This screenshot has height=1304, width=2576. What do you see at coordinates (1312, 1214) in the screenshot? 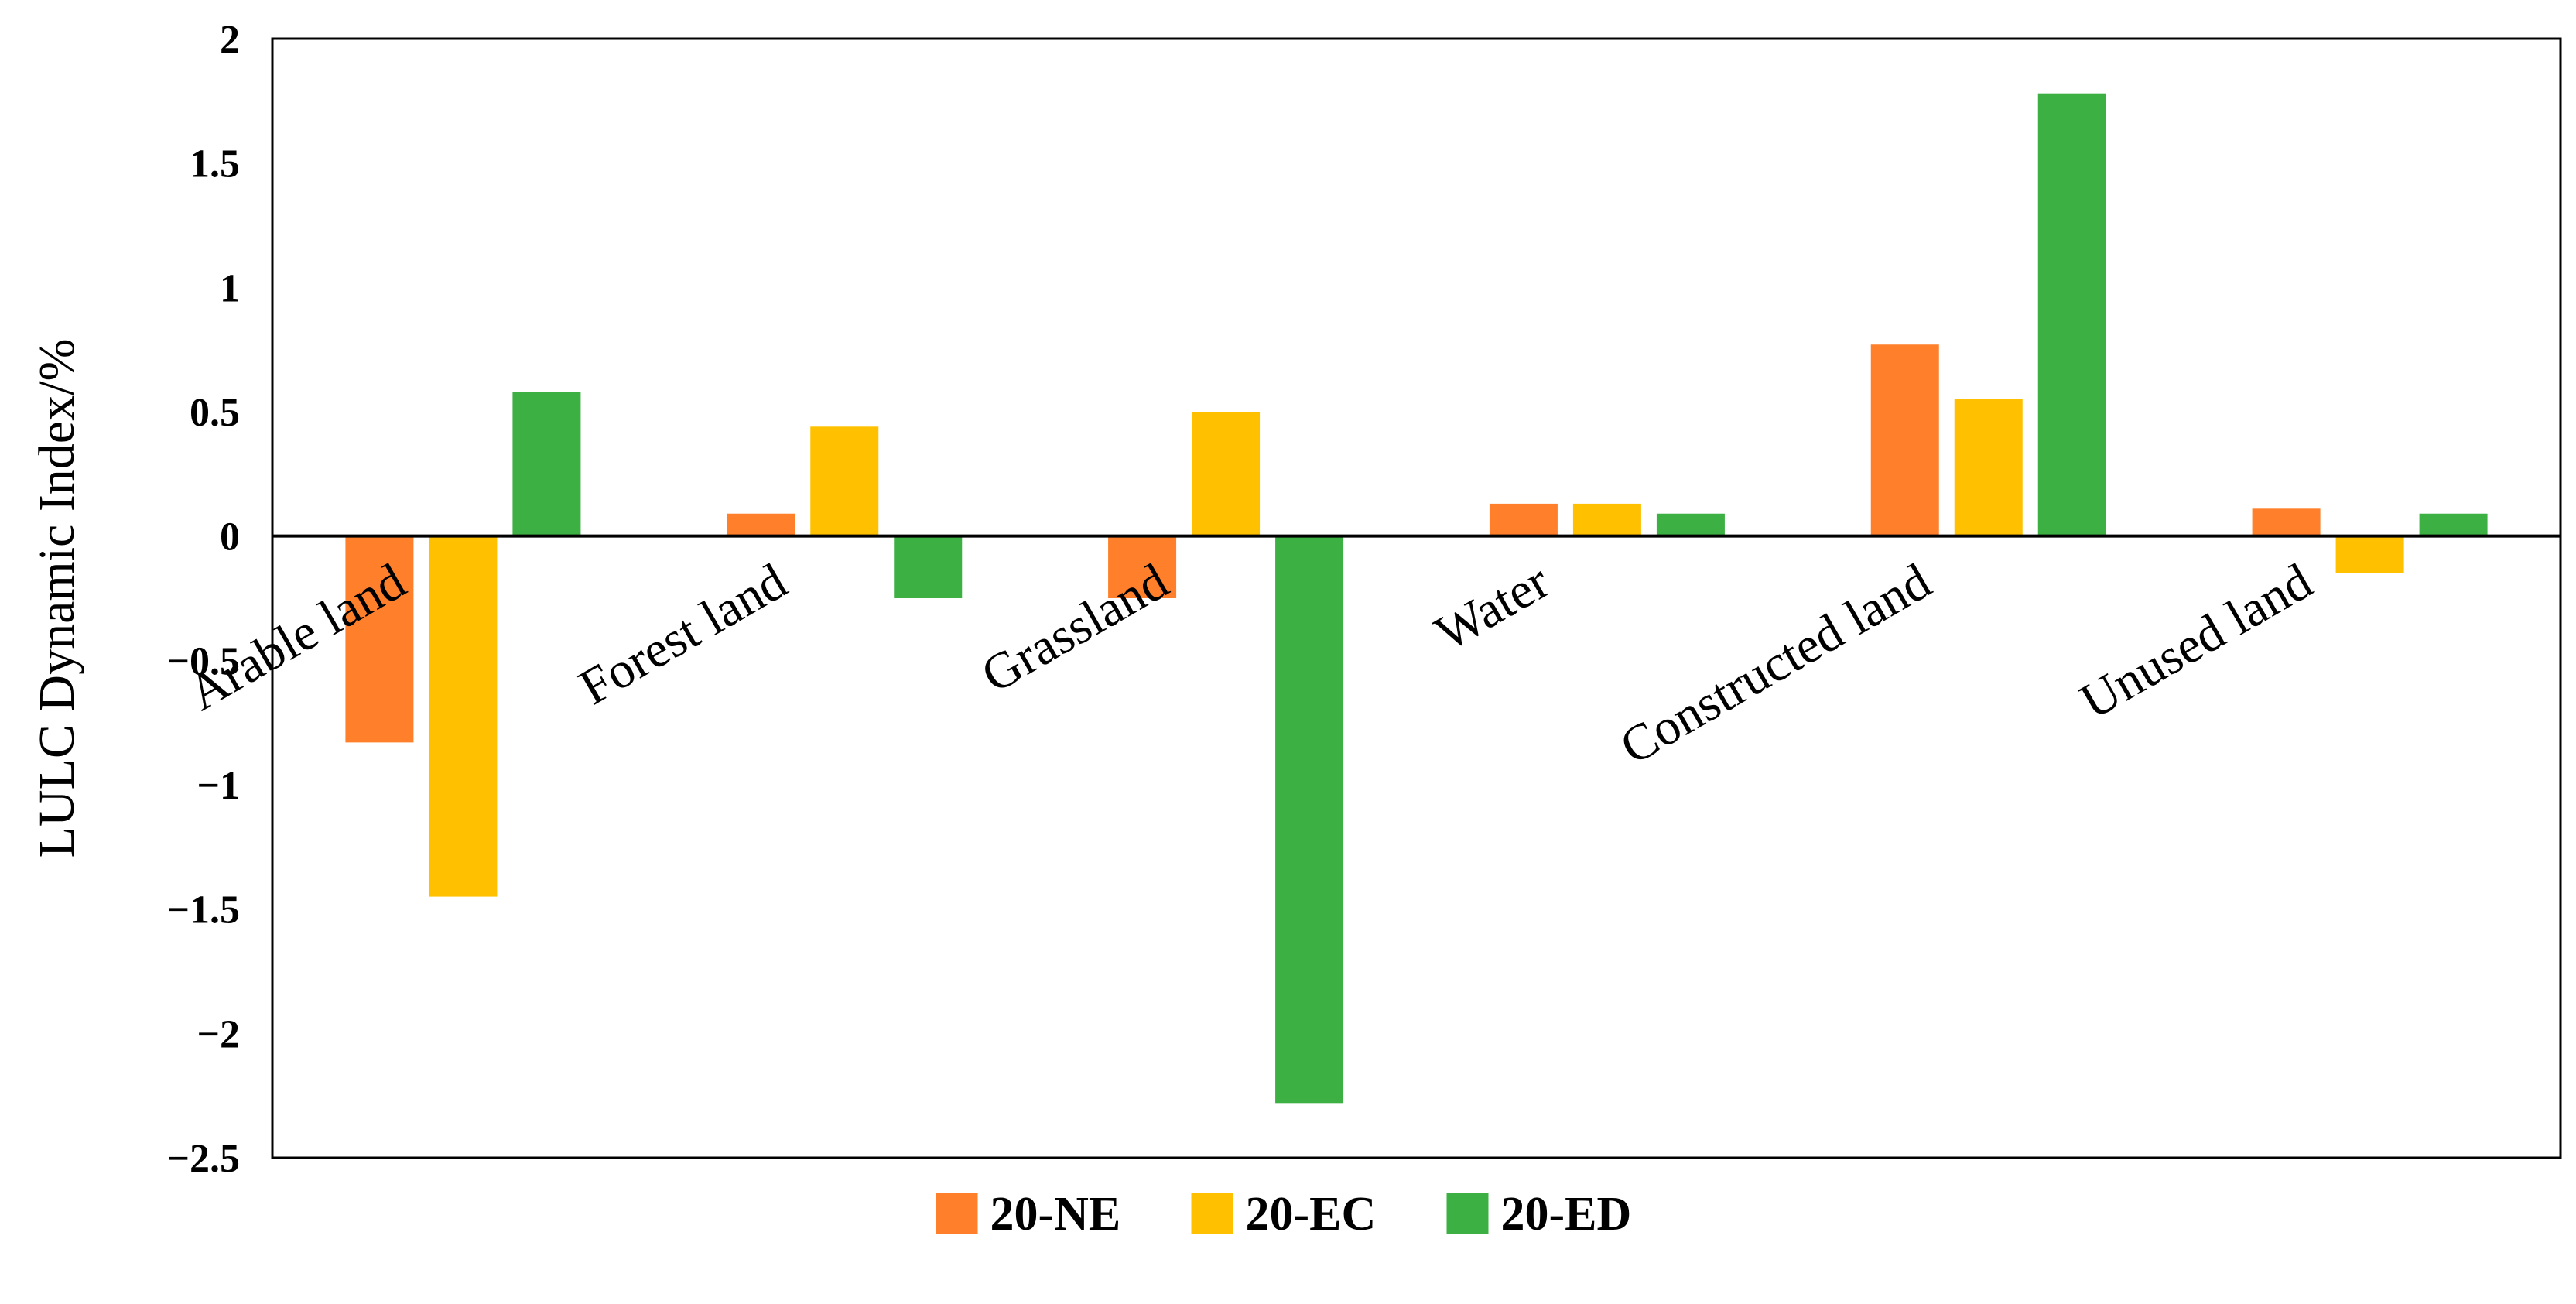
I see `legend-label: 20-EC` at bounding box center [1312, 1214].